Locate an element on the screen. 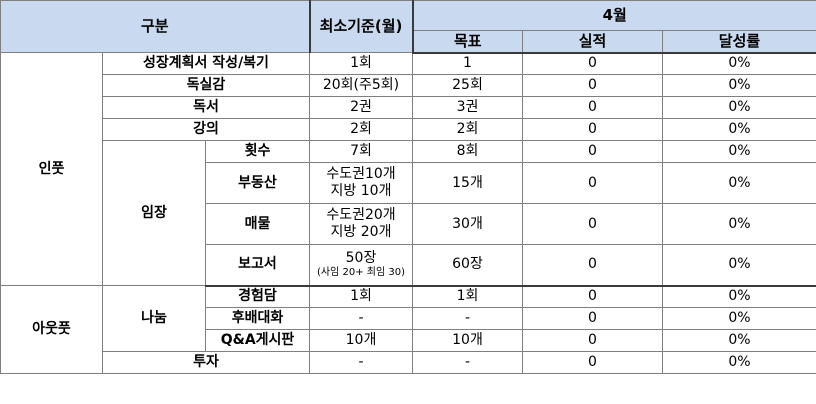  min-standard-cell: 수도권20개 지방 20개 is located at coordinates (361, 224).